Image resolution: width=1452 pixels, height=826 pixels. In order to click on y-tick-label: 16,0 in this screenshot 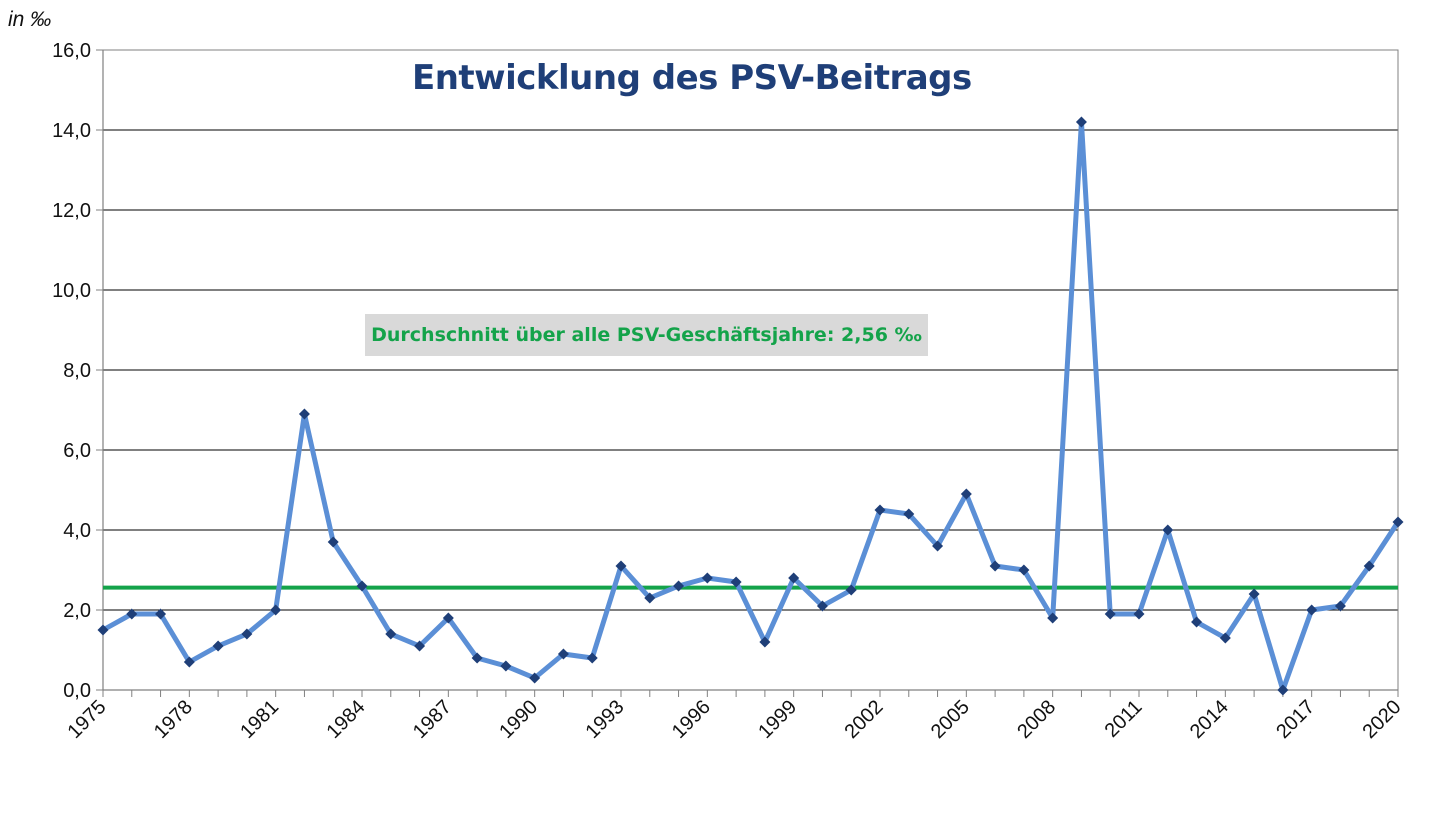, I will do `click(71, 51)`.